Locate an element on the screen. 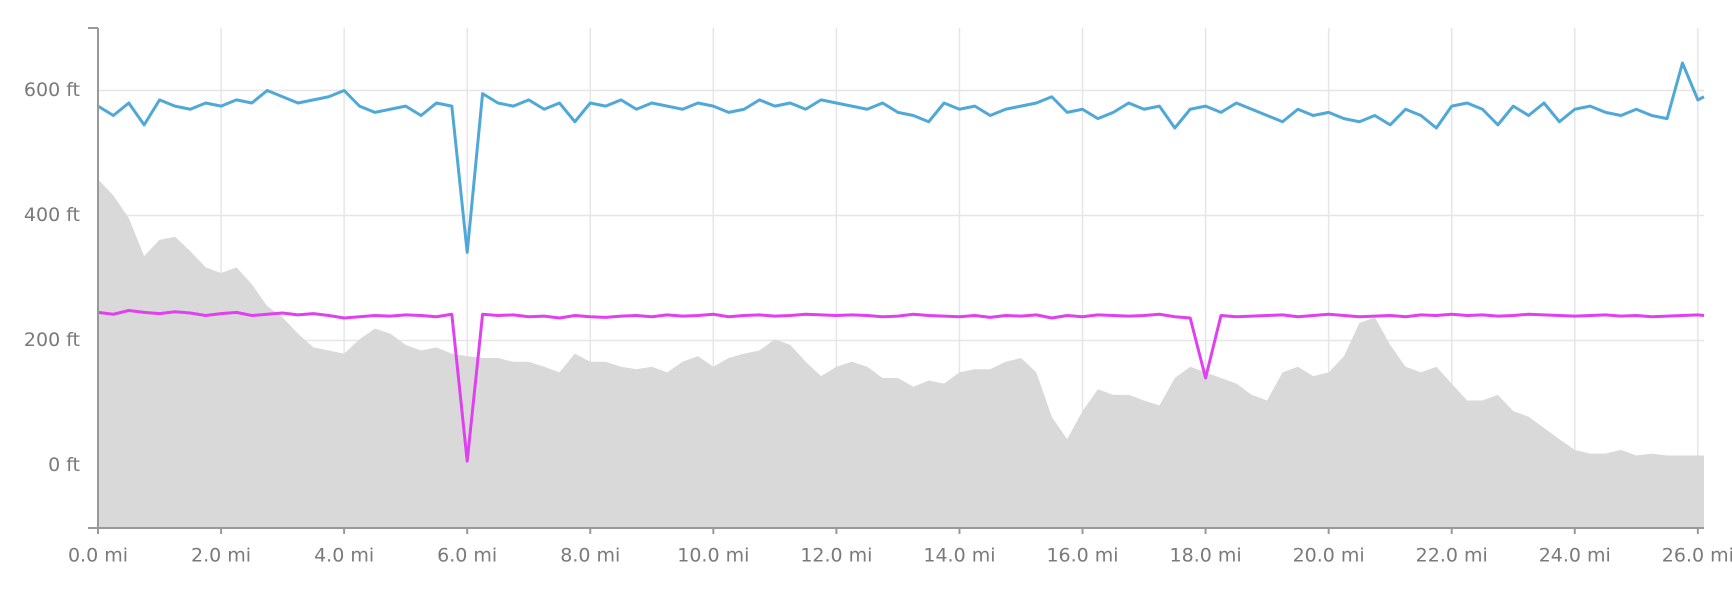 The width and height of the screenshot is (1732, 598). x-tick-label: 16.0 mi is located at coordinates (1082, 556).